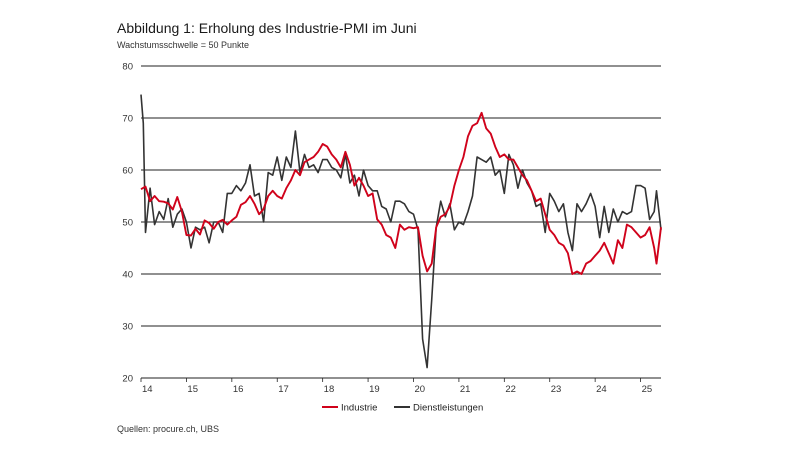 The height and width of the screenshot is (450, 800). I want to click on x-tick-label: 14, so click(147, 389).